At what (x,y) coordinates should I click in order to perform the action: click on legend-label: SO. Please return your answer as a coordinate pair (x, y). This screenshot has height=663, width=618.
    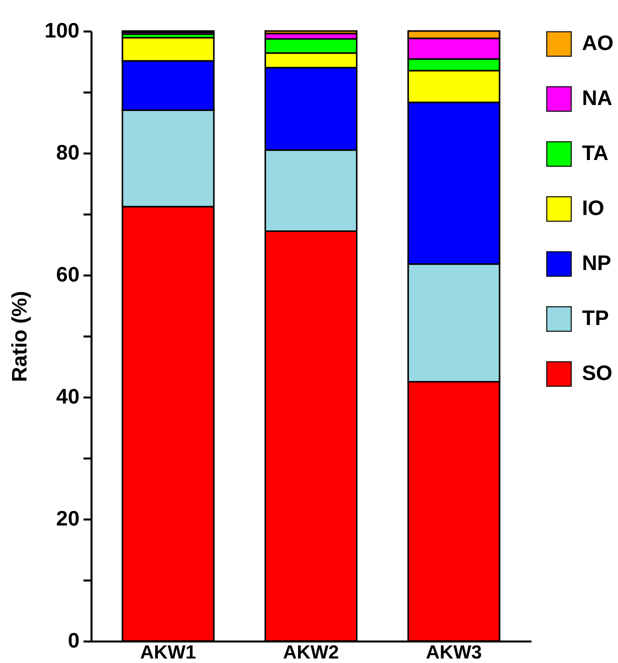
    Looking at the image, I should click on (597, 373).